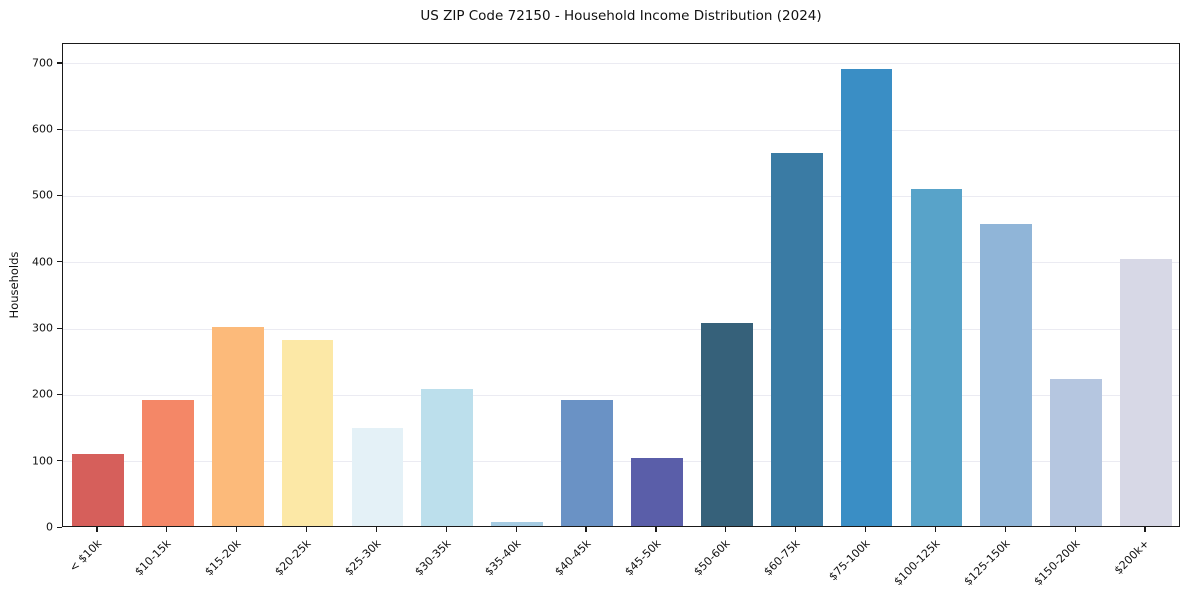 The height and width of the screenshot is (590, 1189). Describe the element at coordinates (49, 527) in the screenshot. I see `y-tick-label: 0` at that location.